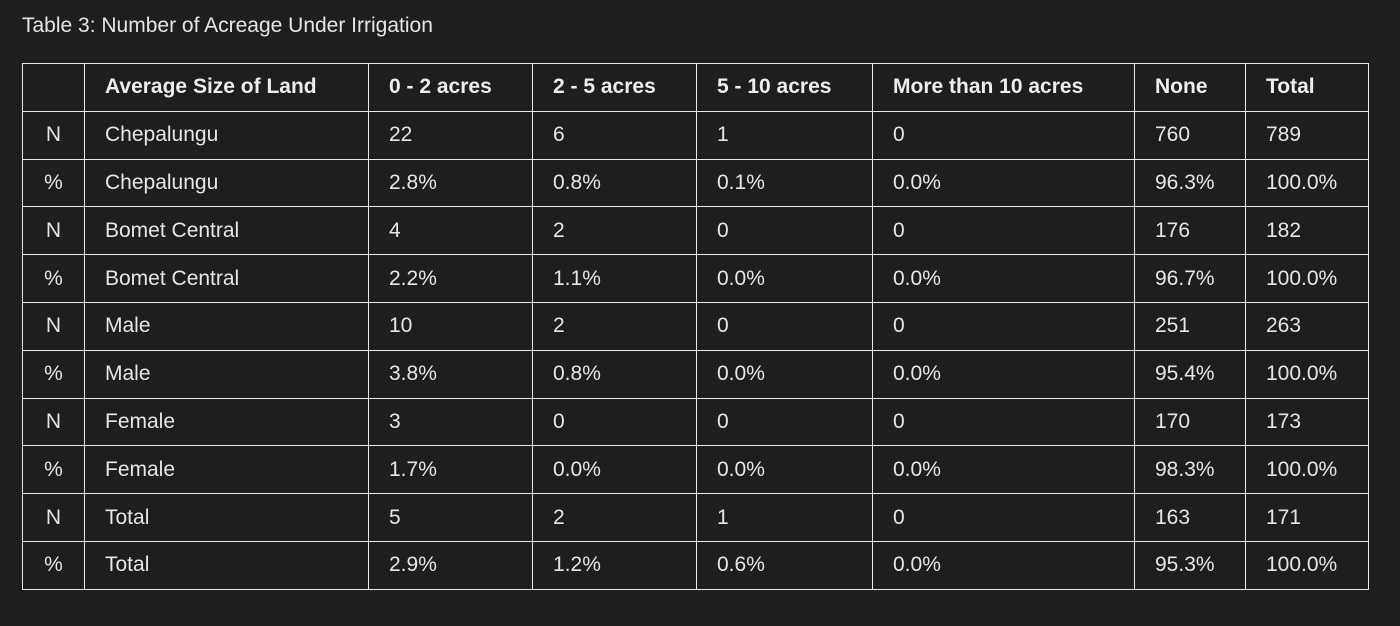  Describe the element at coordinates (614, 183) in the screenshot. I see `table-cell: 0.8%` at that location.